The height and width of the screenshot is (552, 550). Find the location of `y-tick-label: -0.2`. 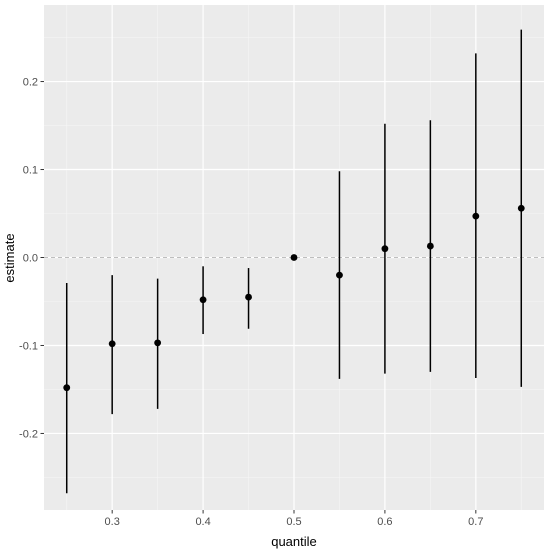

y-tick-label: -0.2 is located at coordinates (28, 434).